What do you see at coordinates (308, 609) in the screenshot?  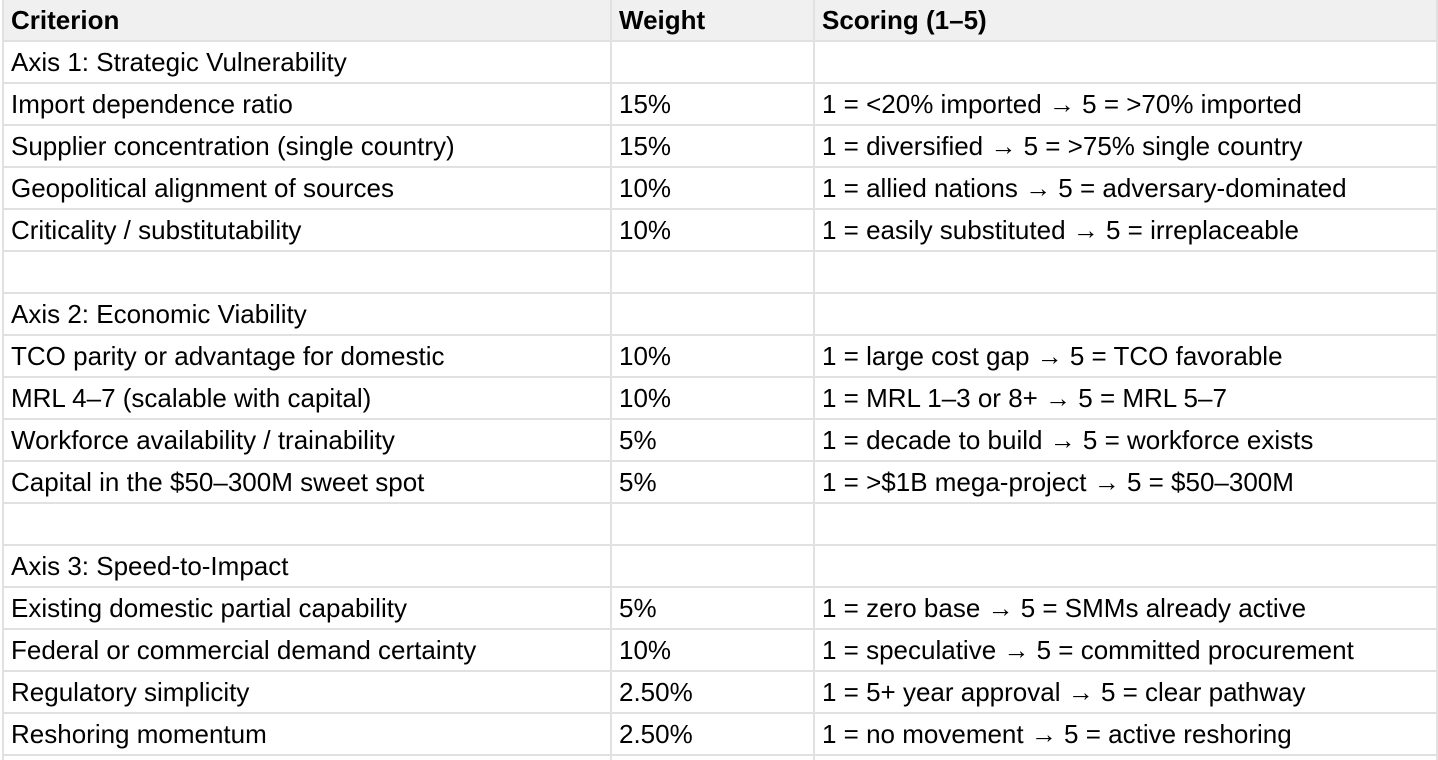 I see `cell-criterion: Existing domestic partial capability` at bounding box center [308, 609].